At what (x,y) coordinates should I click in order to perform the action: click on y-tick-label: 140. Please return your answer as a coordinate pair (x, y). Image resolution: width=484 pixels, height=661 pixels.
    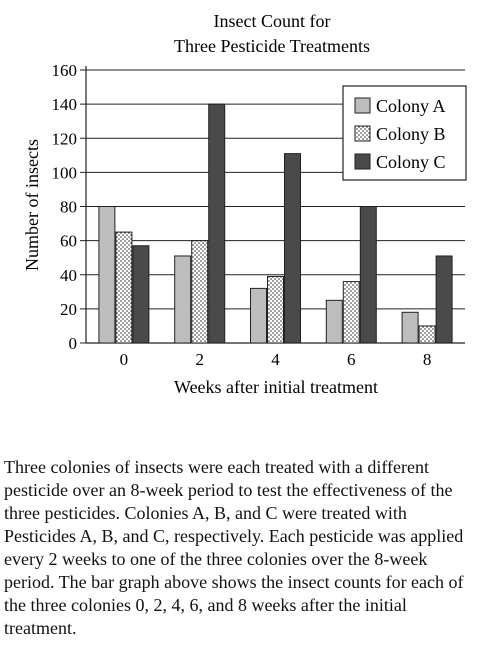
    Looking at the image, I should click on (65, 104).